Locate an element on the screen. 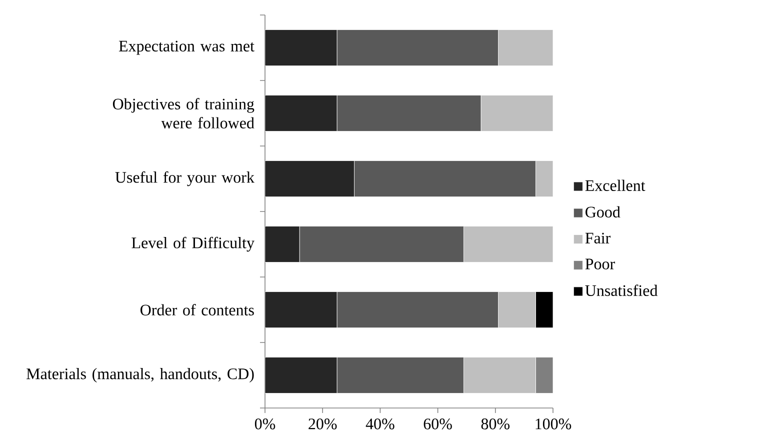 This screenshot has height=443, width=769. y-tick-label: Materials (manuals, handouts, CD) is located at coordinates (140, 375).